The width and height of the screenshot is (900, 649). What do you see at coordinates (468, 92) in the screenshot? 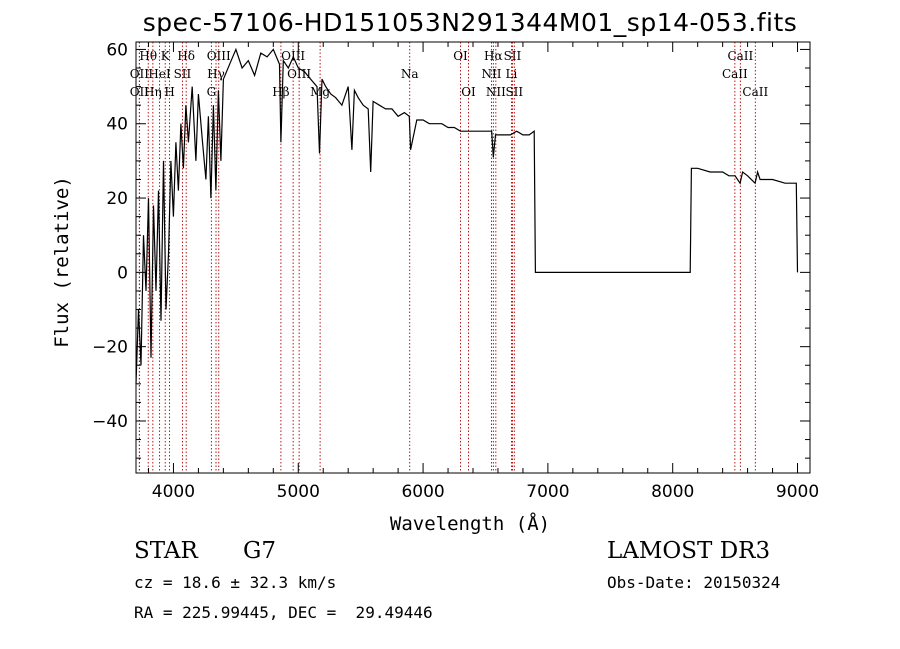
I see `line-label-18: OI` at bounding box center [468, 92].